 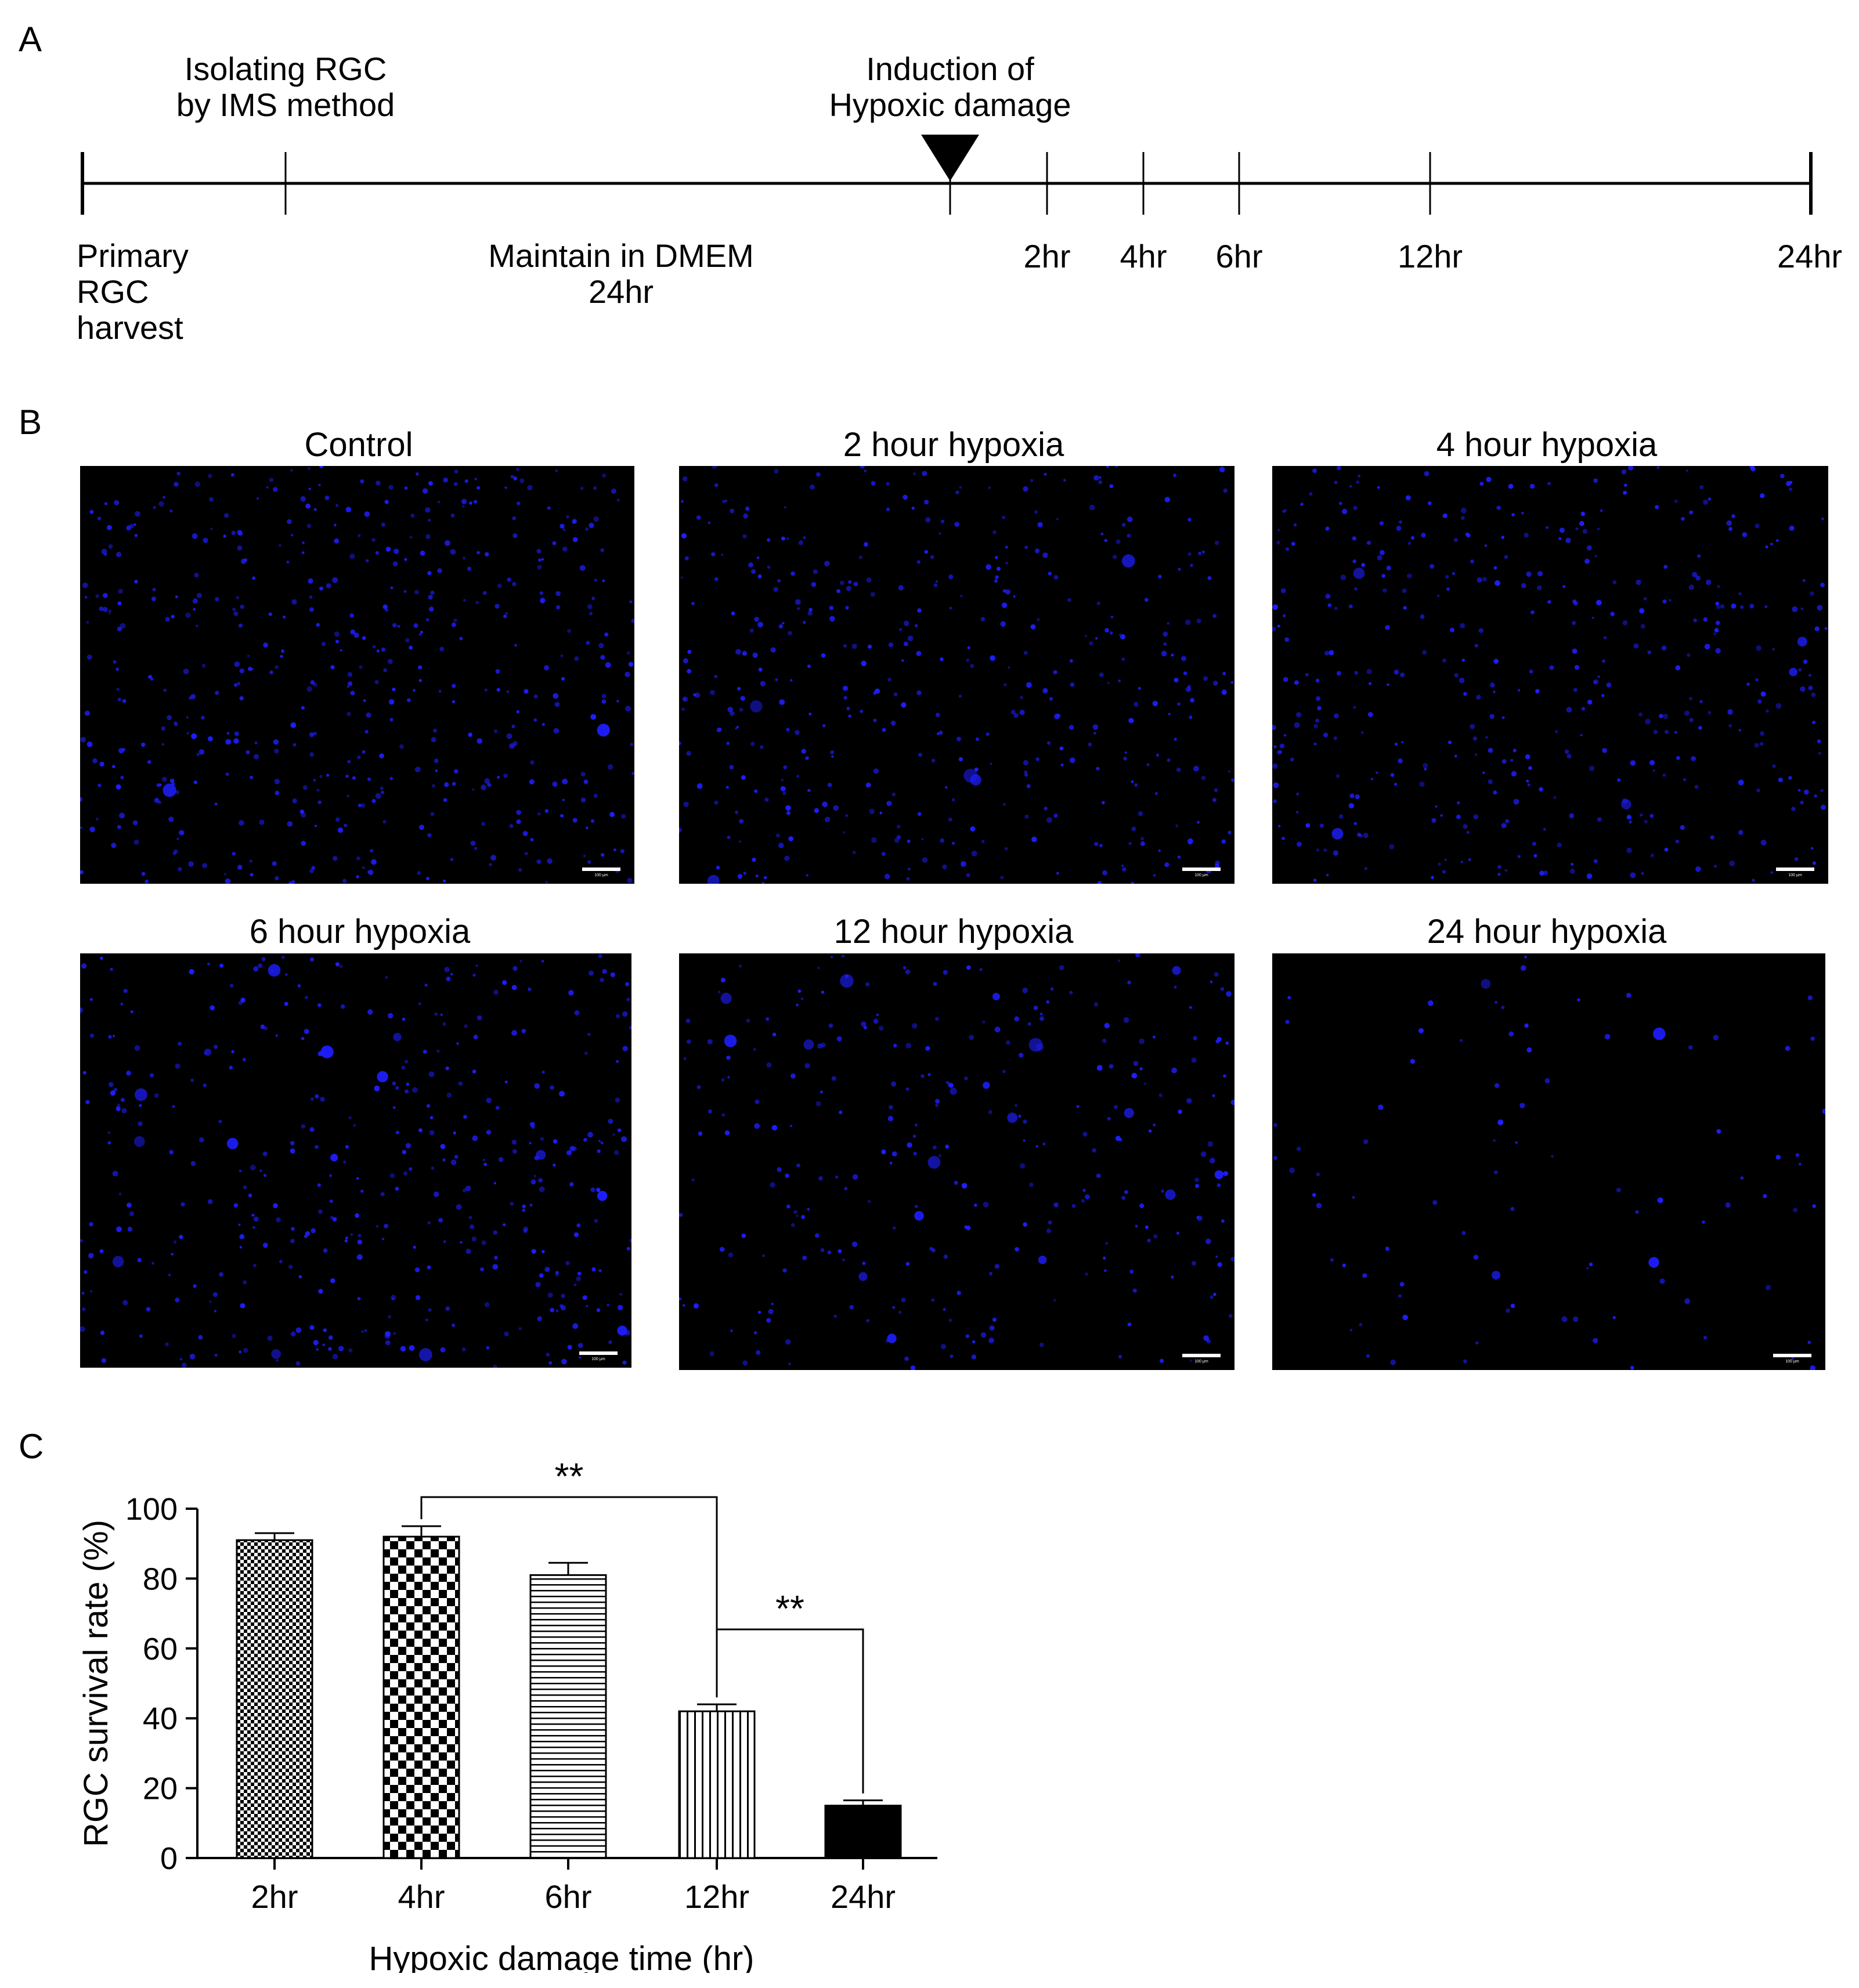 What do you see at coordinates (1143, 256) in the screenshot?
I see `timeline-label-4hr: 4hr` at bounding box center [1143, 256].